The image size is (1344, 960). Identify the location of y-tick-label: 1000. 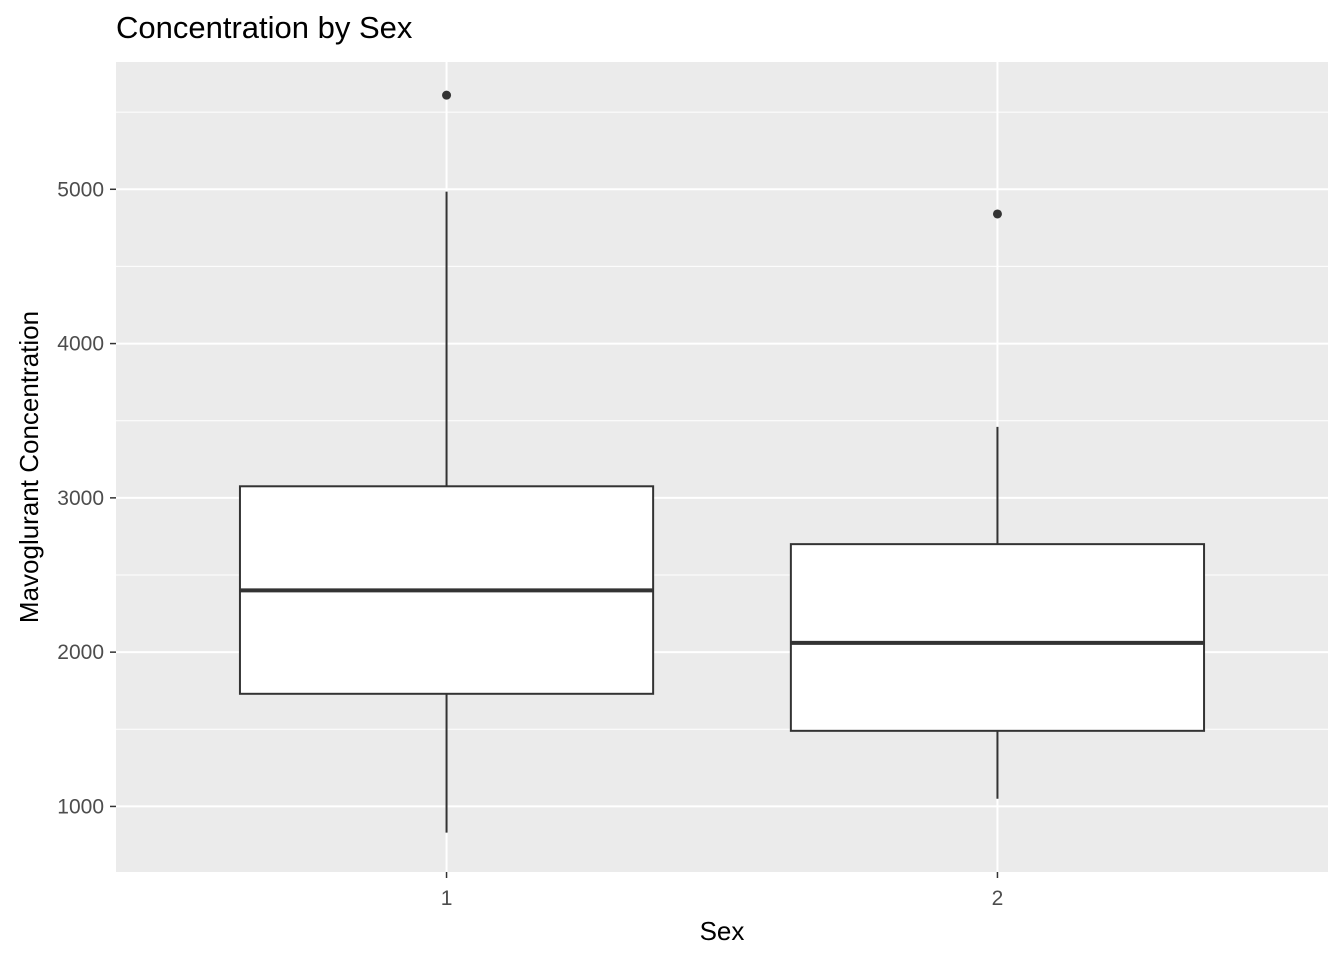
(80, 806).